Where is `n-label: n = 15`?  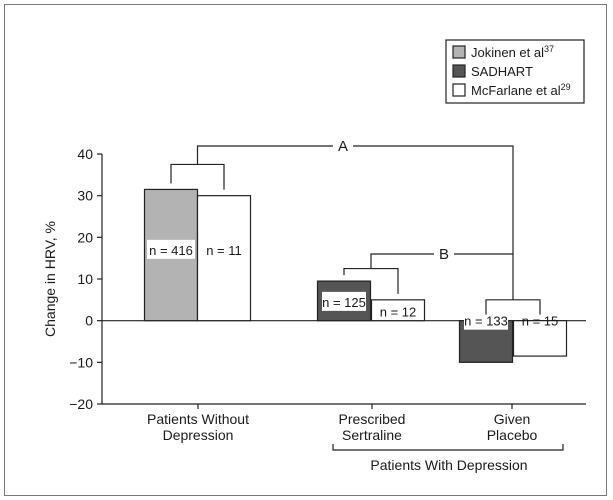
n-label: n = 15 is located at coordinates (540, 321).